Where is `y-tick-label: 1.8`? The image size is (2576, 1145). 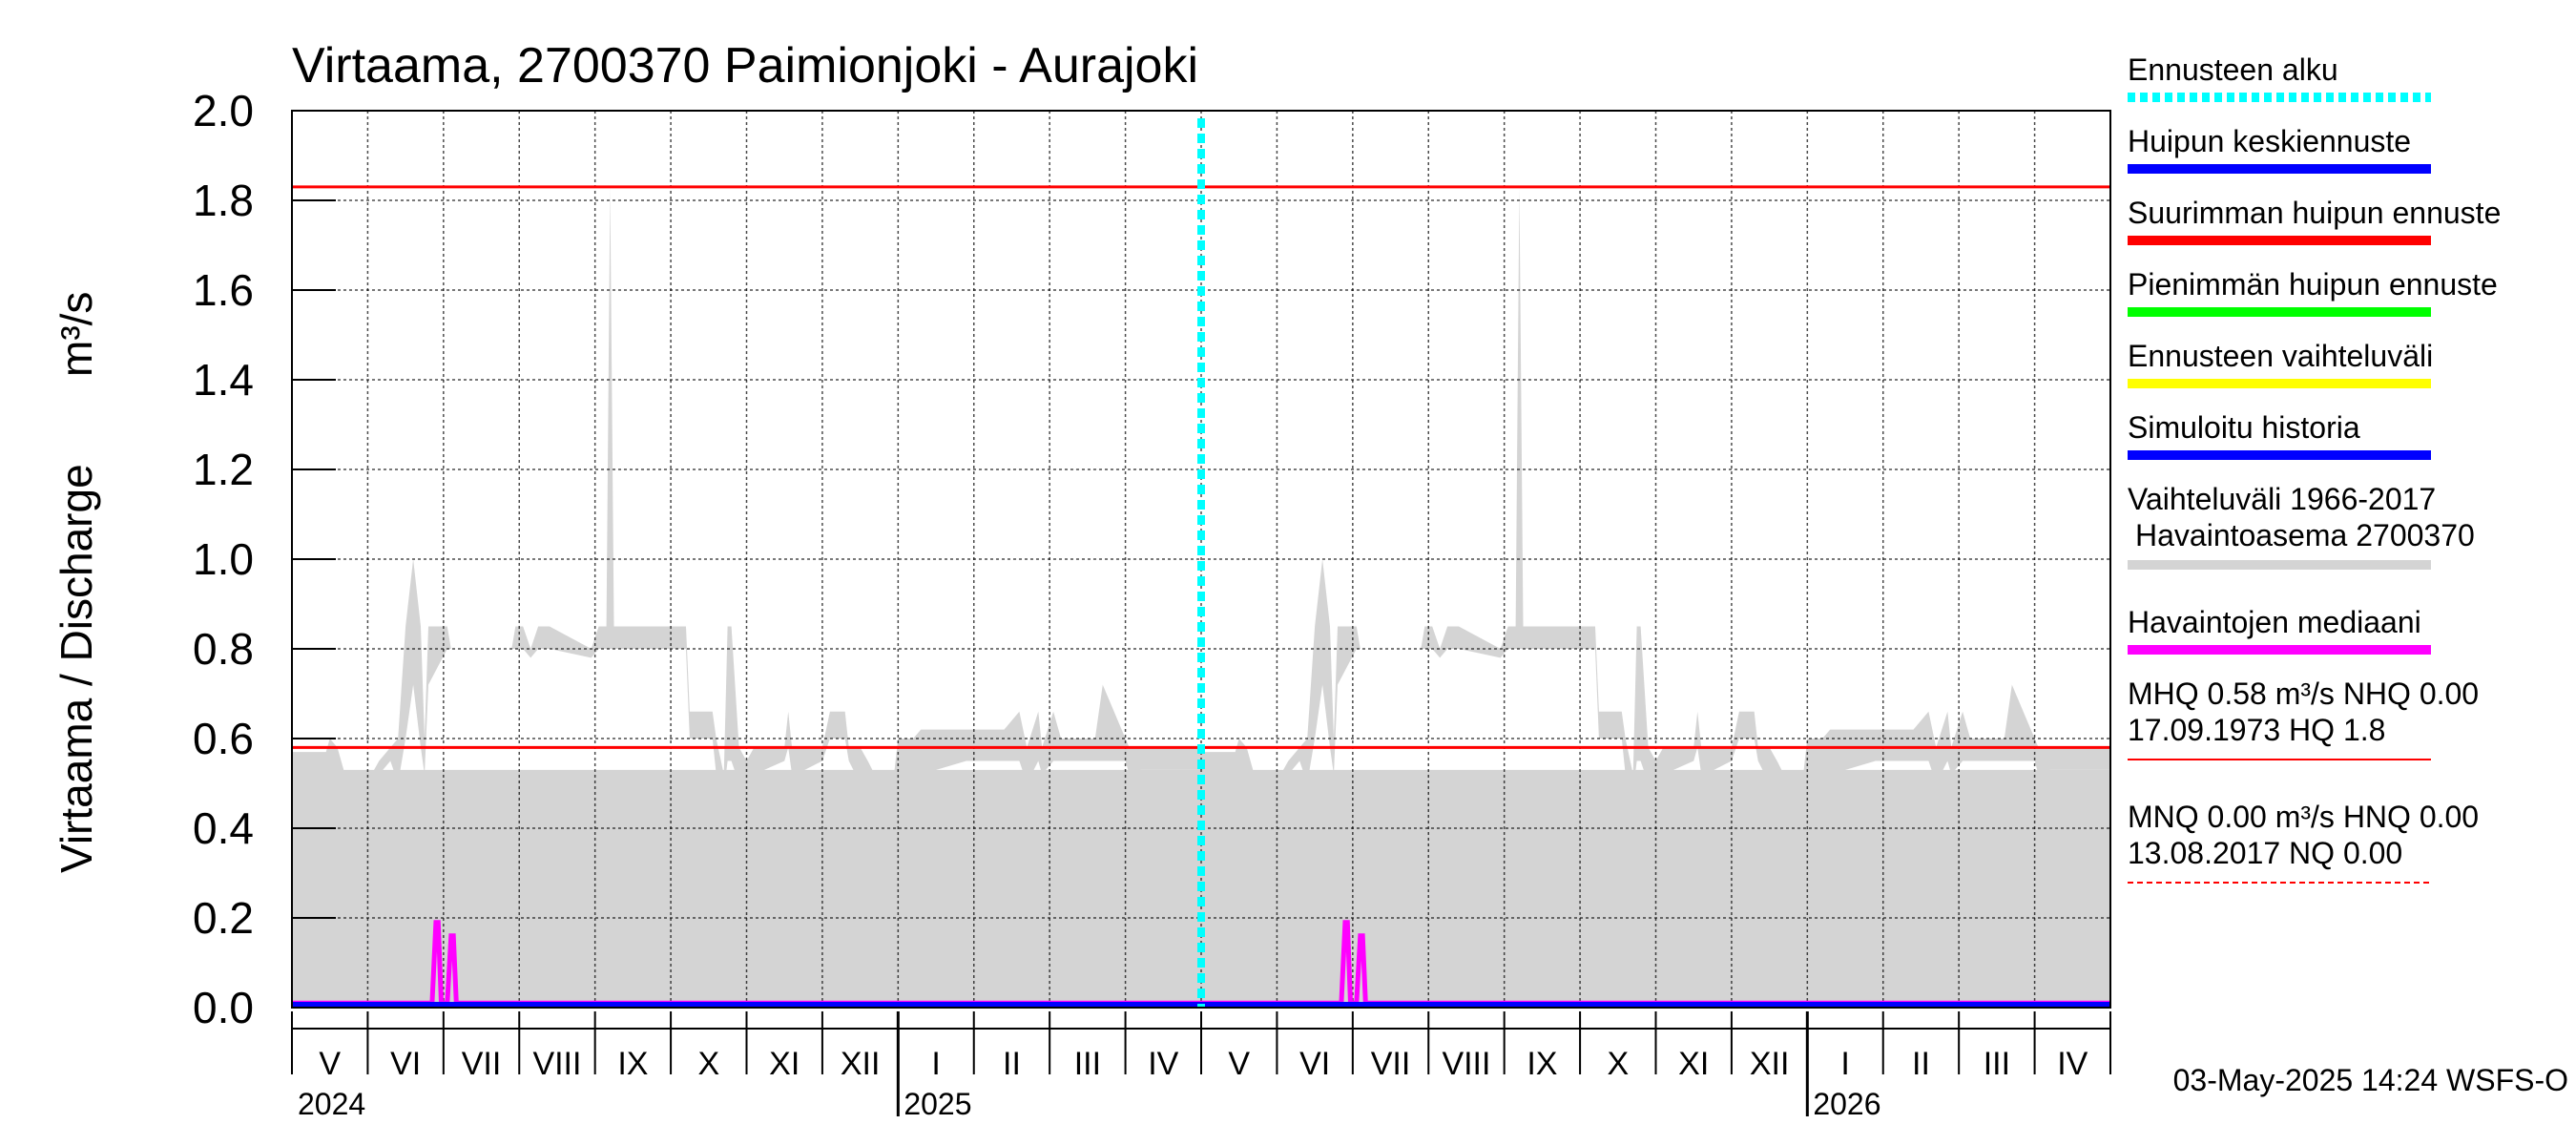 y-tick-label: 1.8 is located at coordinates (223, 200).